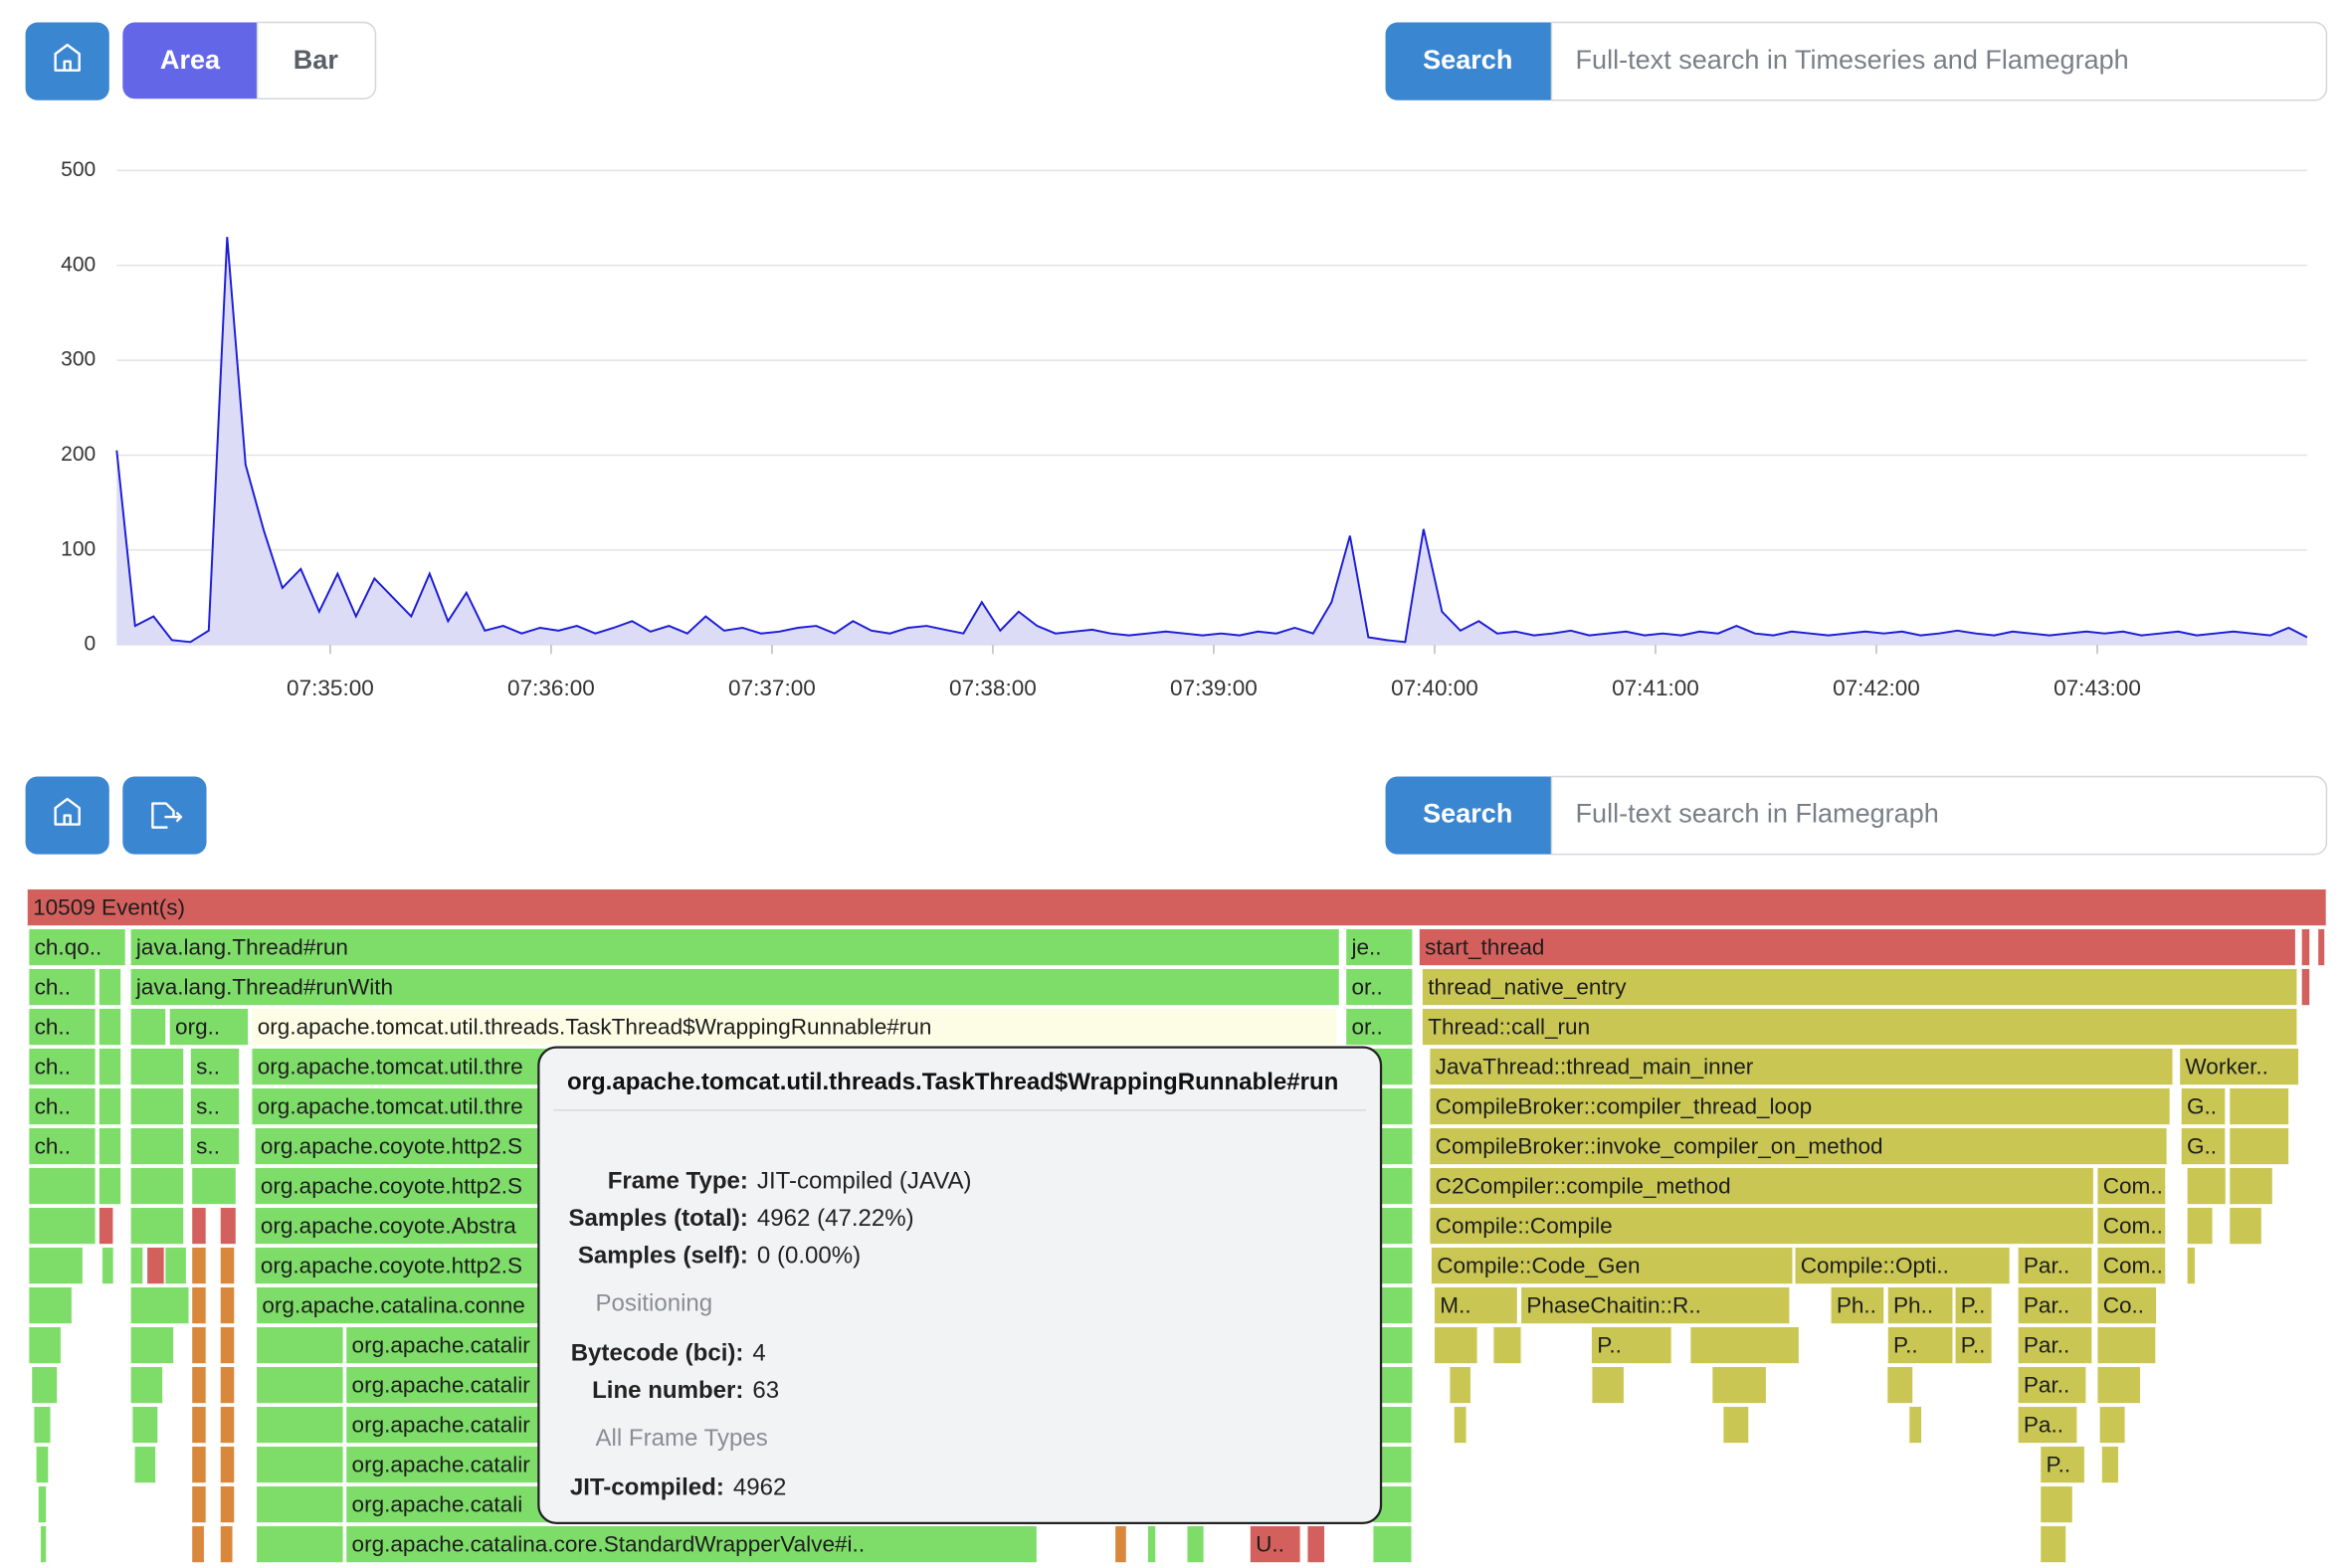  I want to click on frame: PhaseChaitin::R.., so click(1655, 1305).